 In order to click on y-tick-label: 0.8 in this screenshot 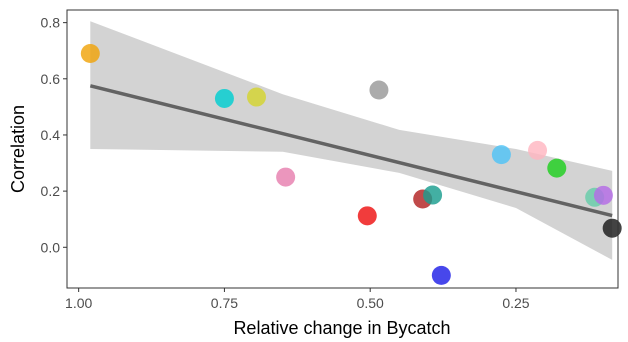, I will do `click(51, 23)`.